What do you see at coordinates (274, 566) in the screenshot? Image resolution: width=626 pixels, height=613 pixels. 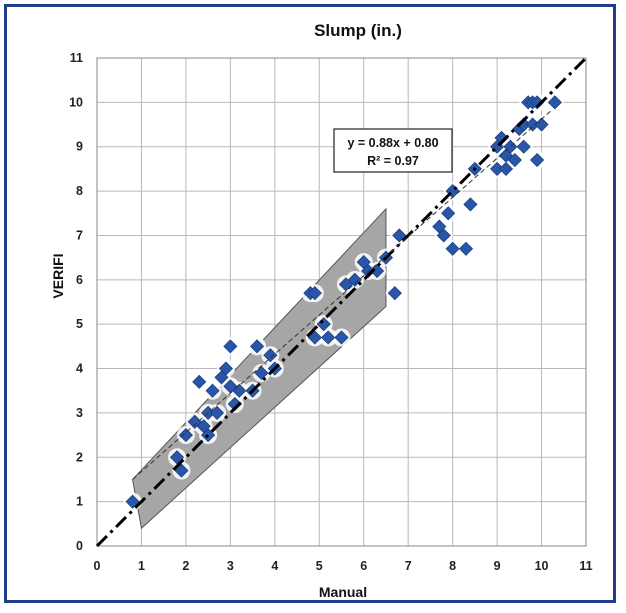 I see `x-tick-label: 4` at bounding box center [274, 566].